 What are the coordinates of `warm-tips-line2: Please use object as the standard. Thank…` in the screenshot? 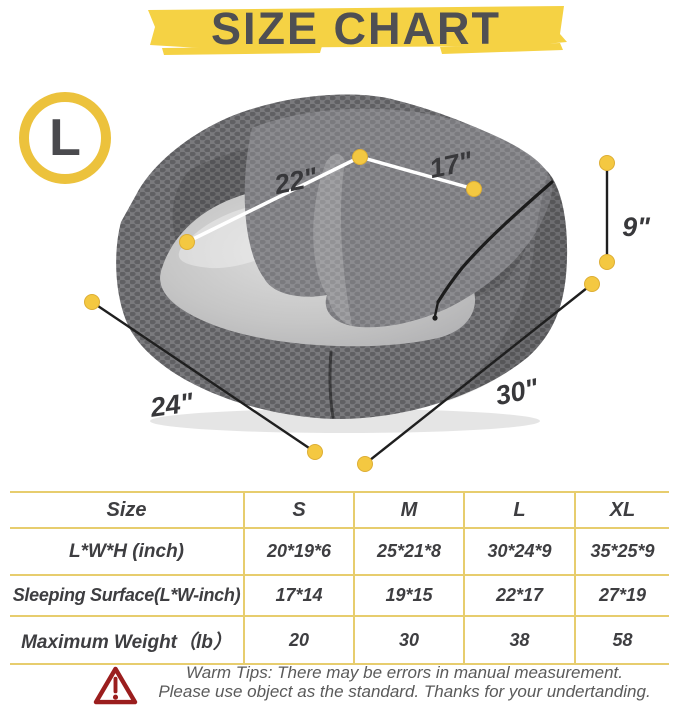 It's located at (404, 691).